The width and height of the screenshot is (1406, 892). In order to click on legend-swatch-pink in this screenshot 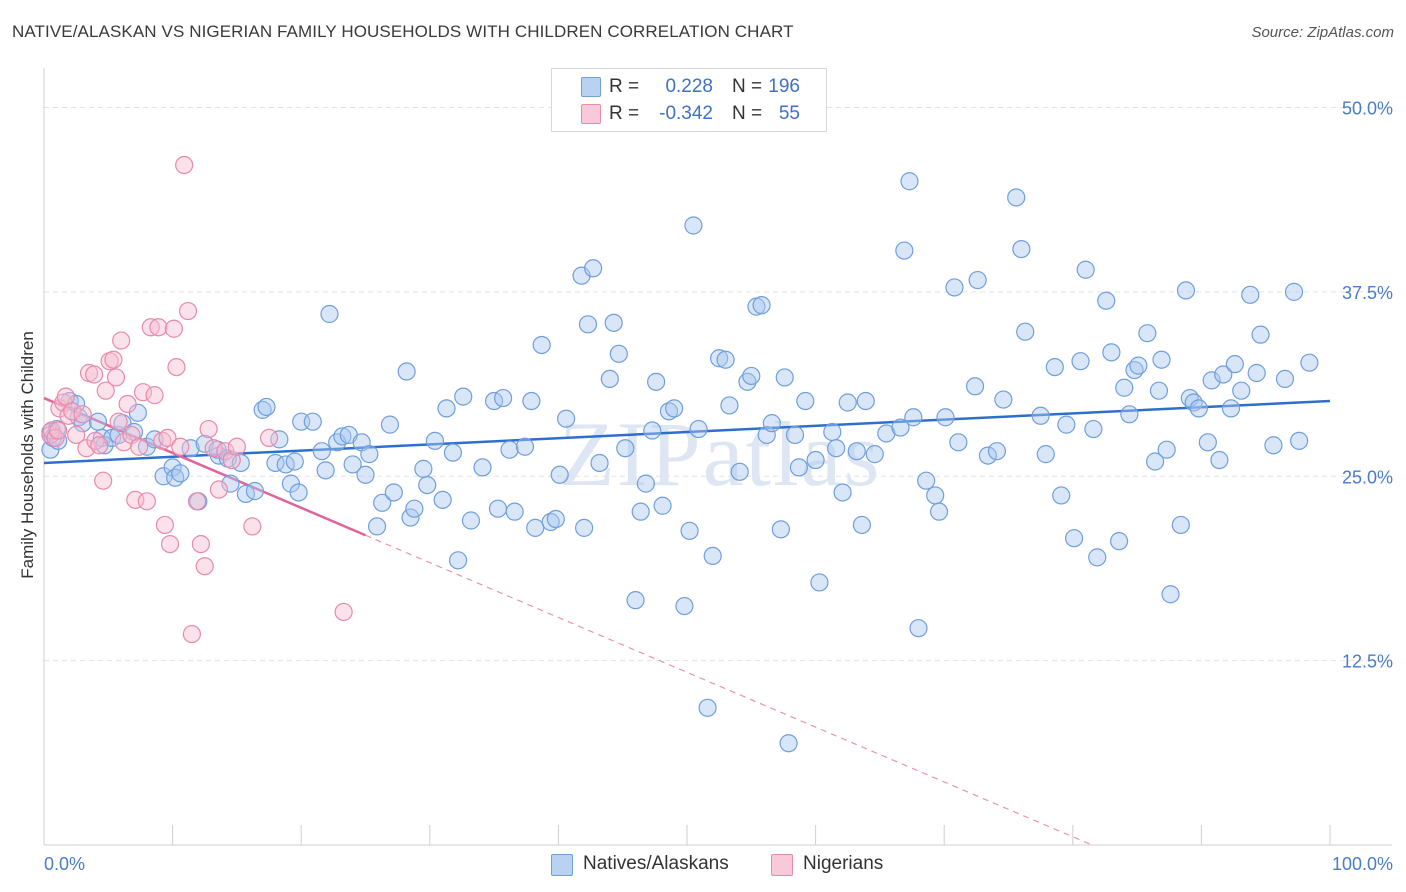, I will do `click(591, 114)`.